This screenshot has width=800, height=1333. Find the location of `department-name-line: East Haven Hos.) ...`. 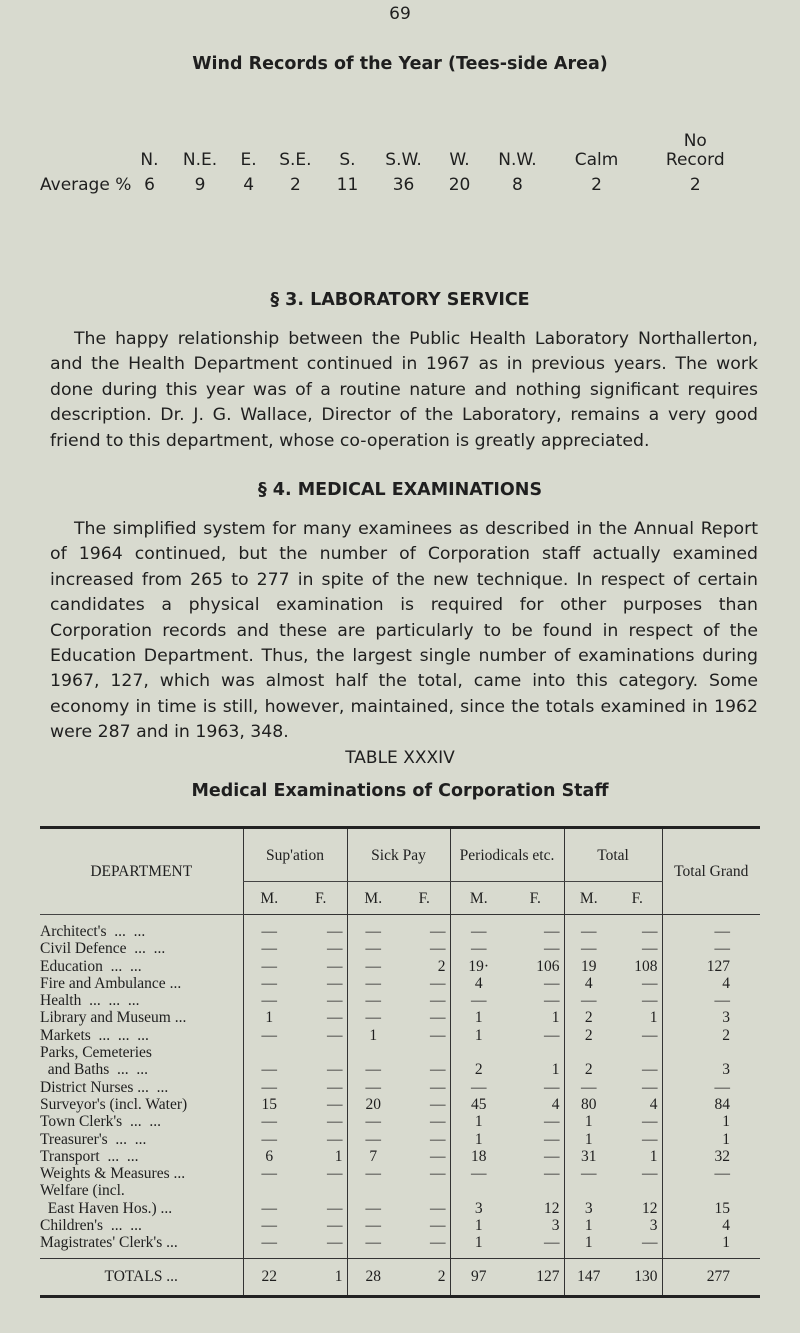

department-name-line: East Haven Hos.) ... is located at coordinates (106, 1208).